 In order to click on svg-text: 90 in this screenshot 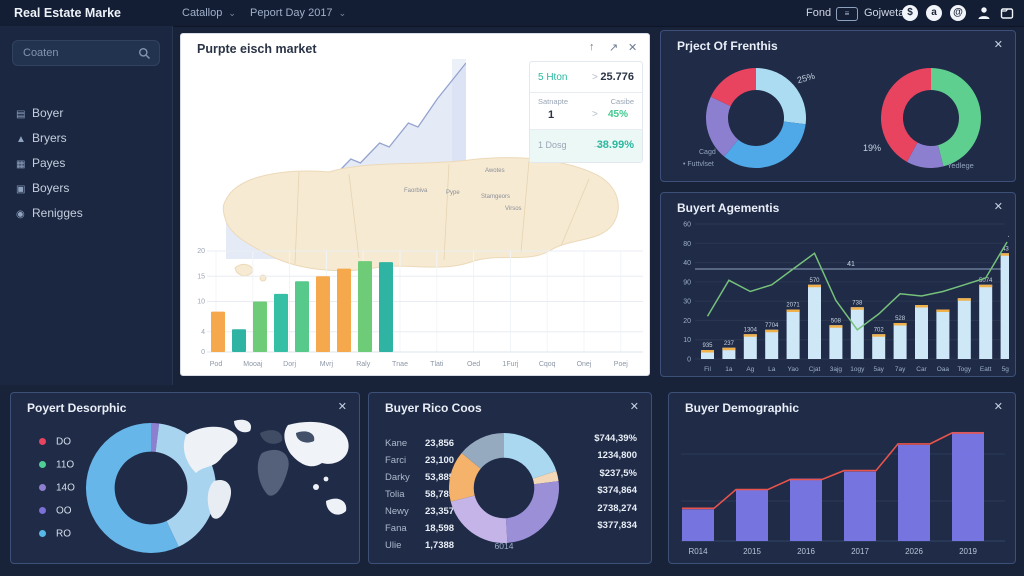, I will do `click(687, 282)`.